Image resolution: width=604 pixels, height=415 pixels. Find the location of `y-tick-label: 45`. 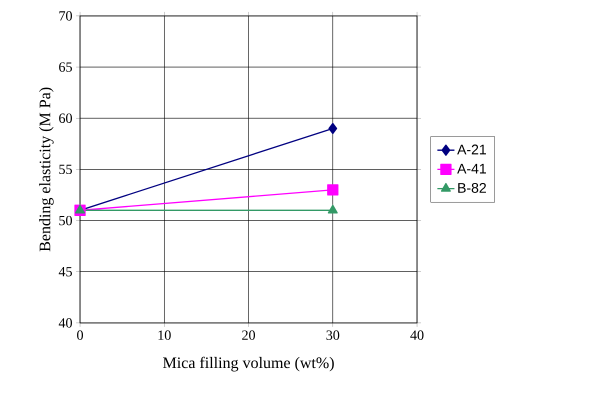

y-tick-label: 45 is located at coordinates (65, 271).